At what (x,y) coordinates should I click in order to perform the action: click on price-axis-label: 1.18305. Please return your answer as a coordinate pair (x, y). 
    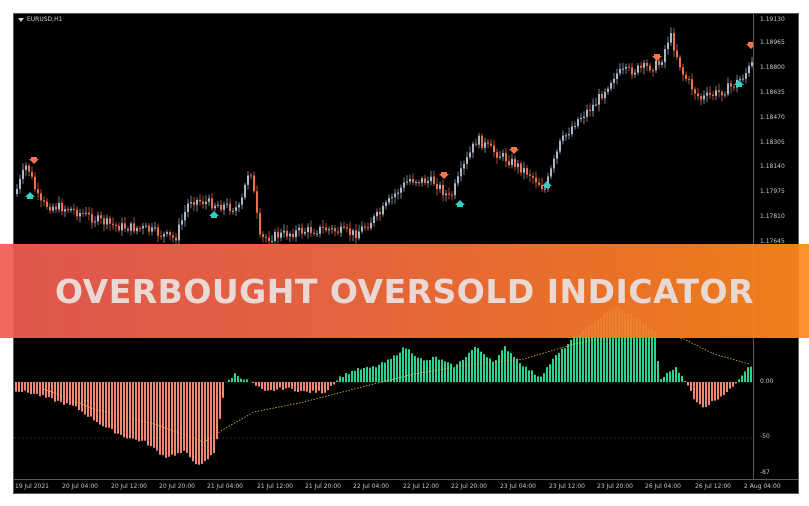
    Looking at the image, I should click on (772, 142).